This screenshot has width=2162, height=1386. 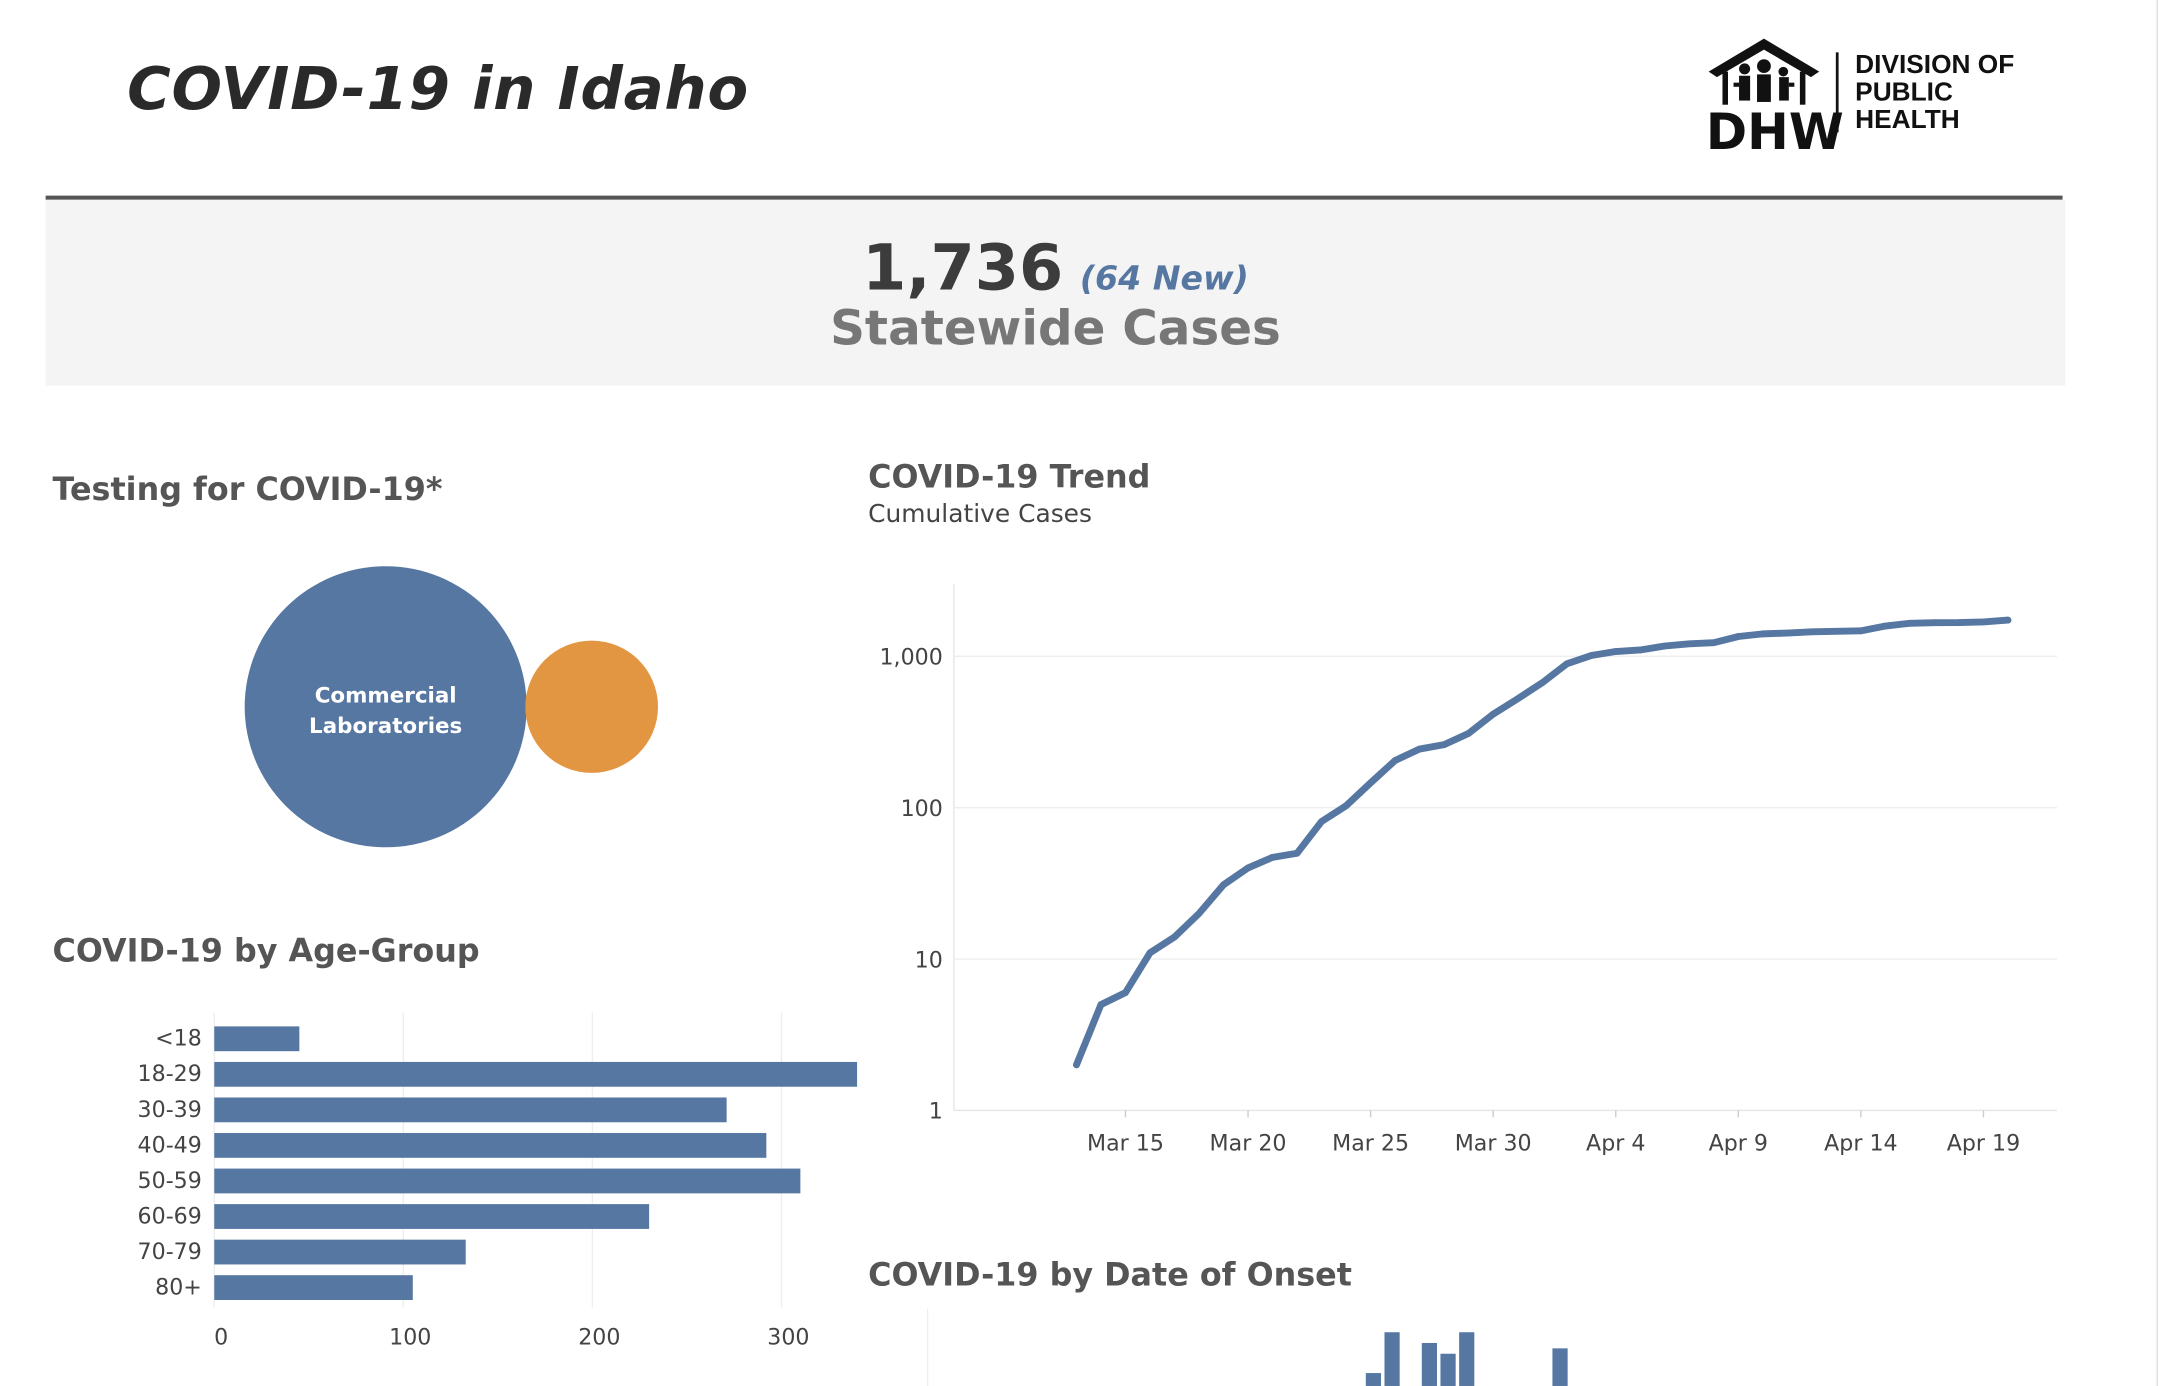 What do you see at coordinates (980, 515) in the screenshot?
I see `trend-subtitle: Cumulative Cases` at bounding box center [980, 515].